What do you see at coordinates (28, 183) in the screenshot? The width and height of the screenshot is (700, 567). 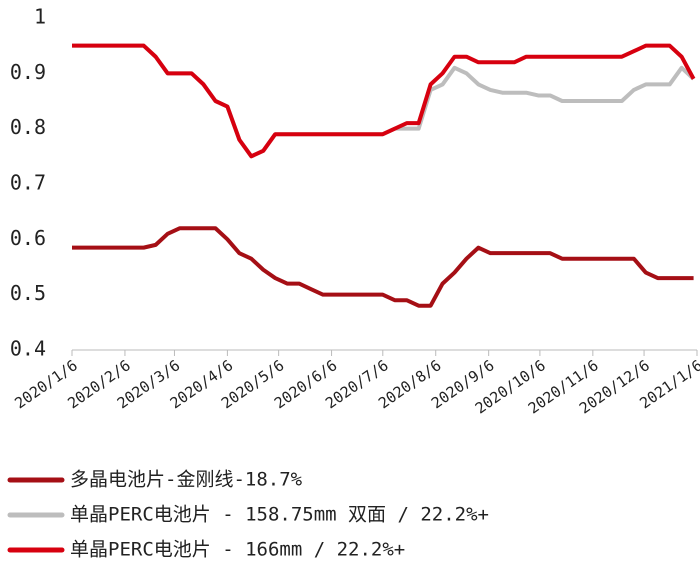 I see `y-tick-label: 0.7` at bounding box center [28, 183].